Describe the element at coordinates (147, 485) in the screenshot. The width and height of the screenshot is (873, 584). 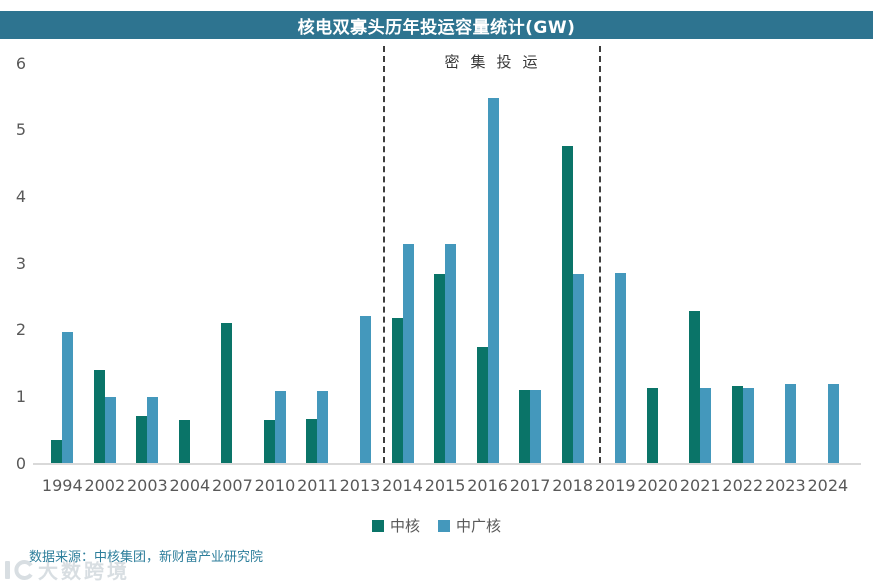
I see `x-tick-label: 2003` at that location.